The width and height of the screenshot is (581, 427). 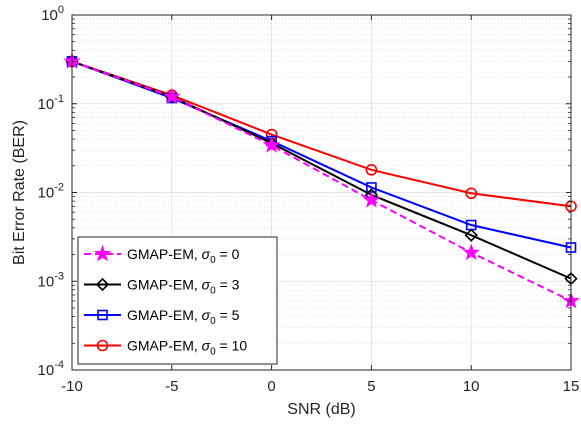 I want to click on legend-entry: GMAP-EM, σ0 = 0, so click(x=162, y=255).